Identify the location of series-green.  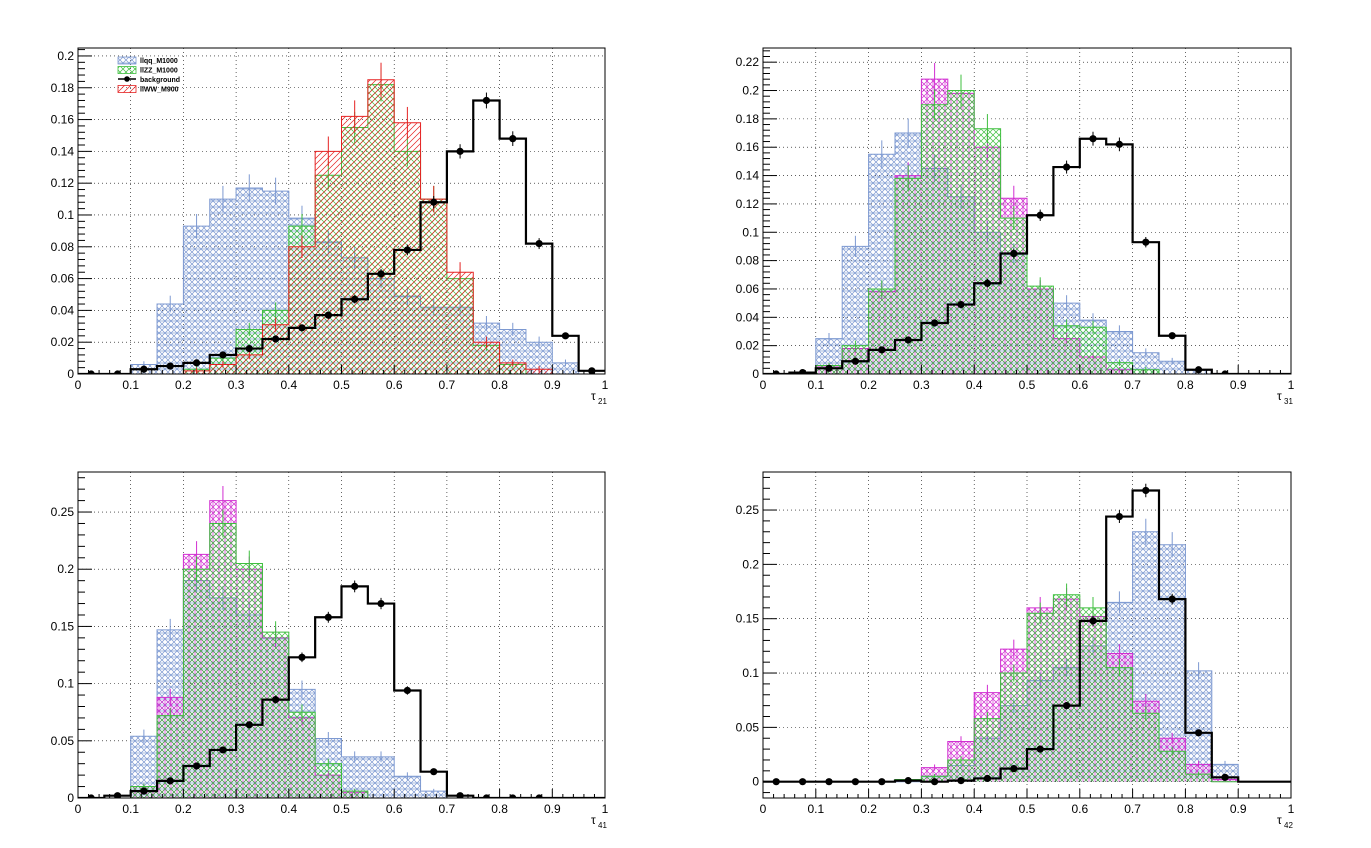
(1027, 683).